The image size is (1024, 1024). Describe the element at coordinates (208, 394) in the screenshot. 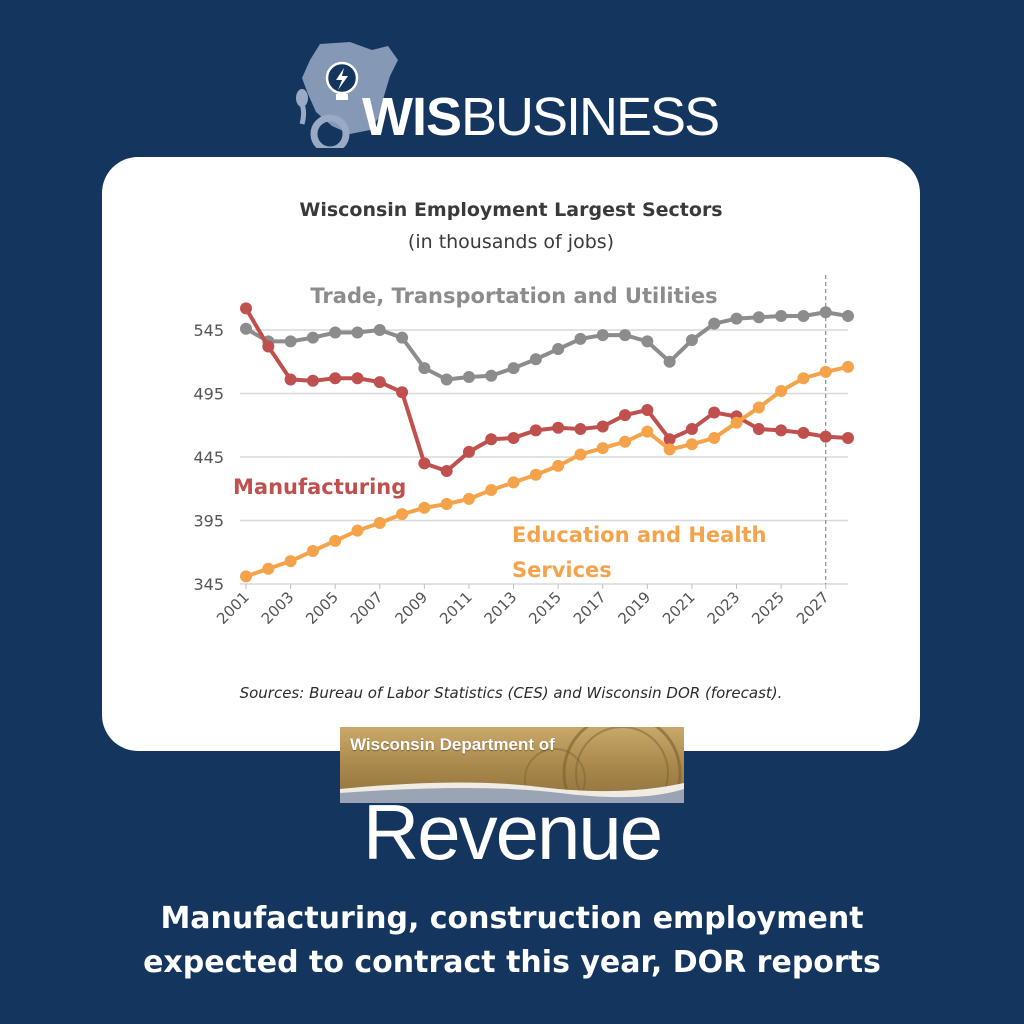

I see `y-tick-label: 495` at that location.